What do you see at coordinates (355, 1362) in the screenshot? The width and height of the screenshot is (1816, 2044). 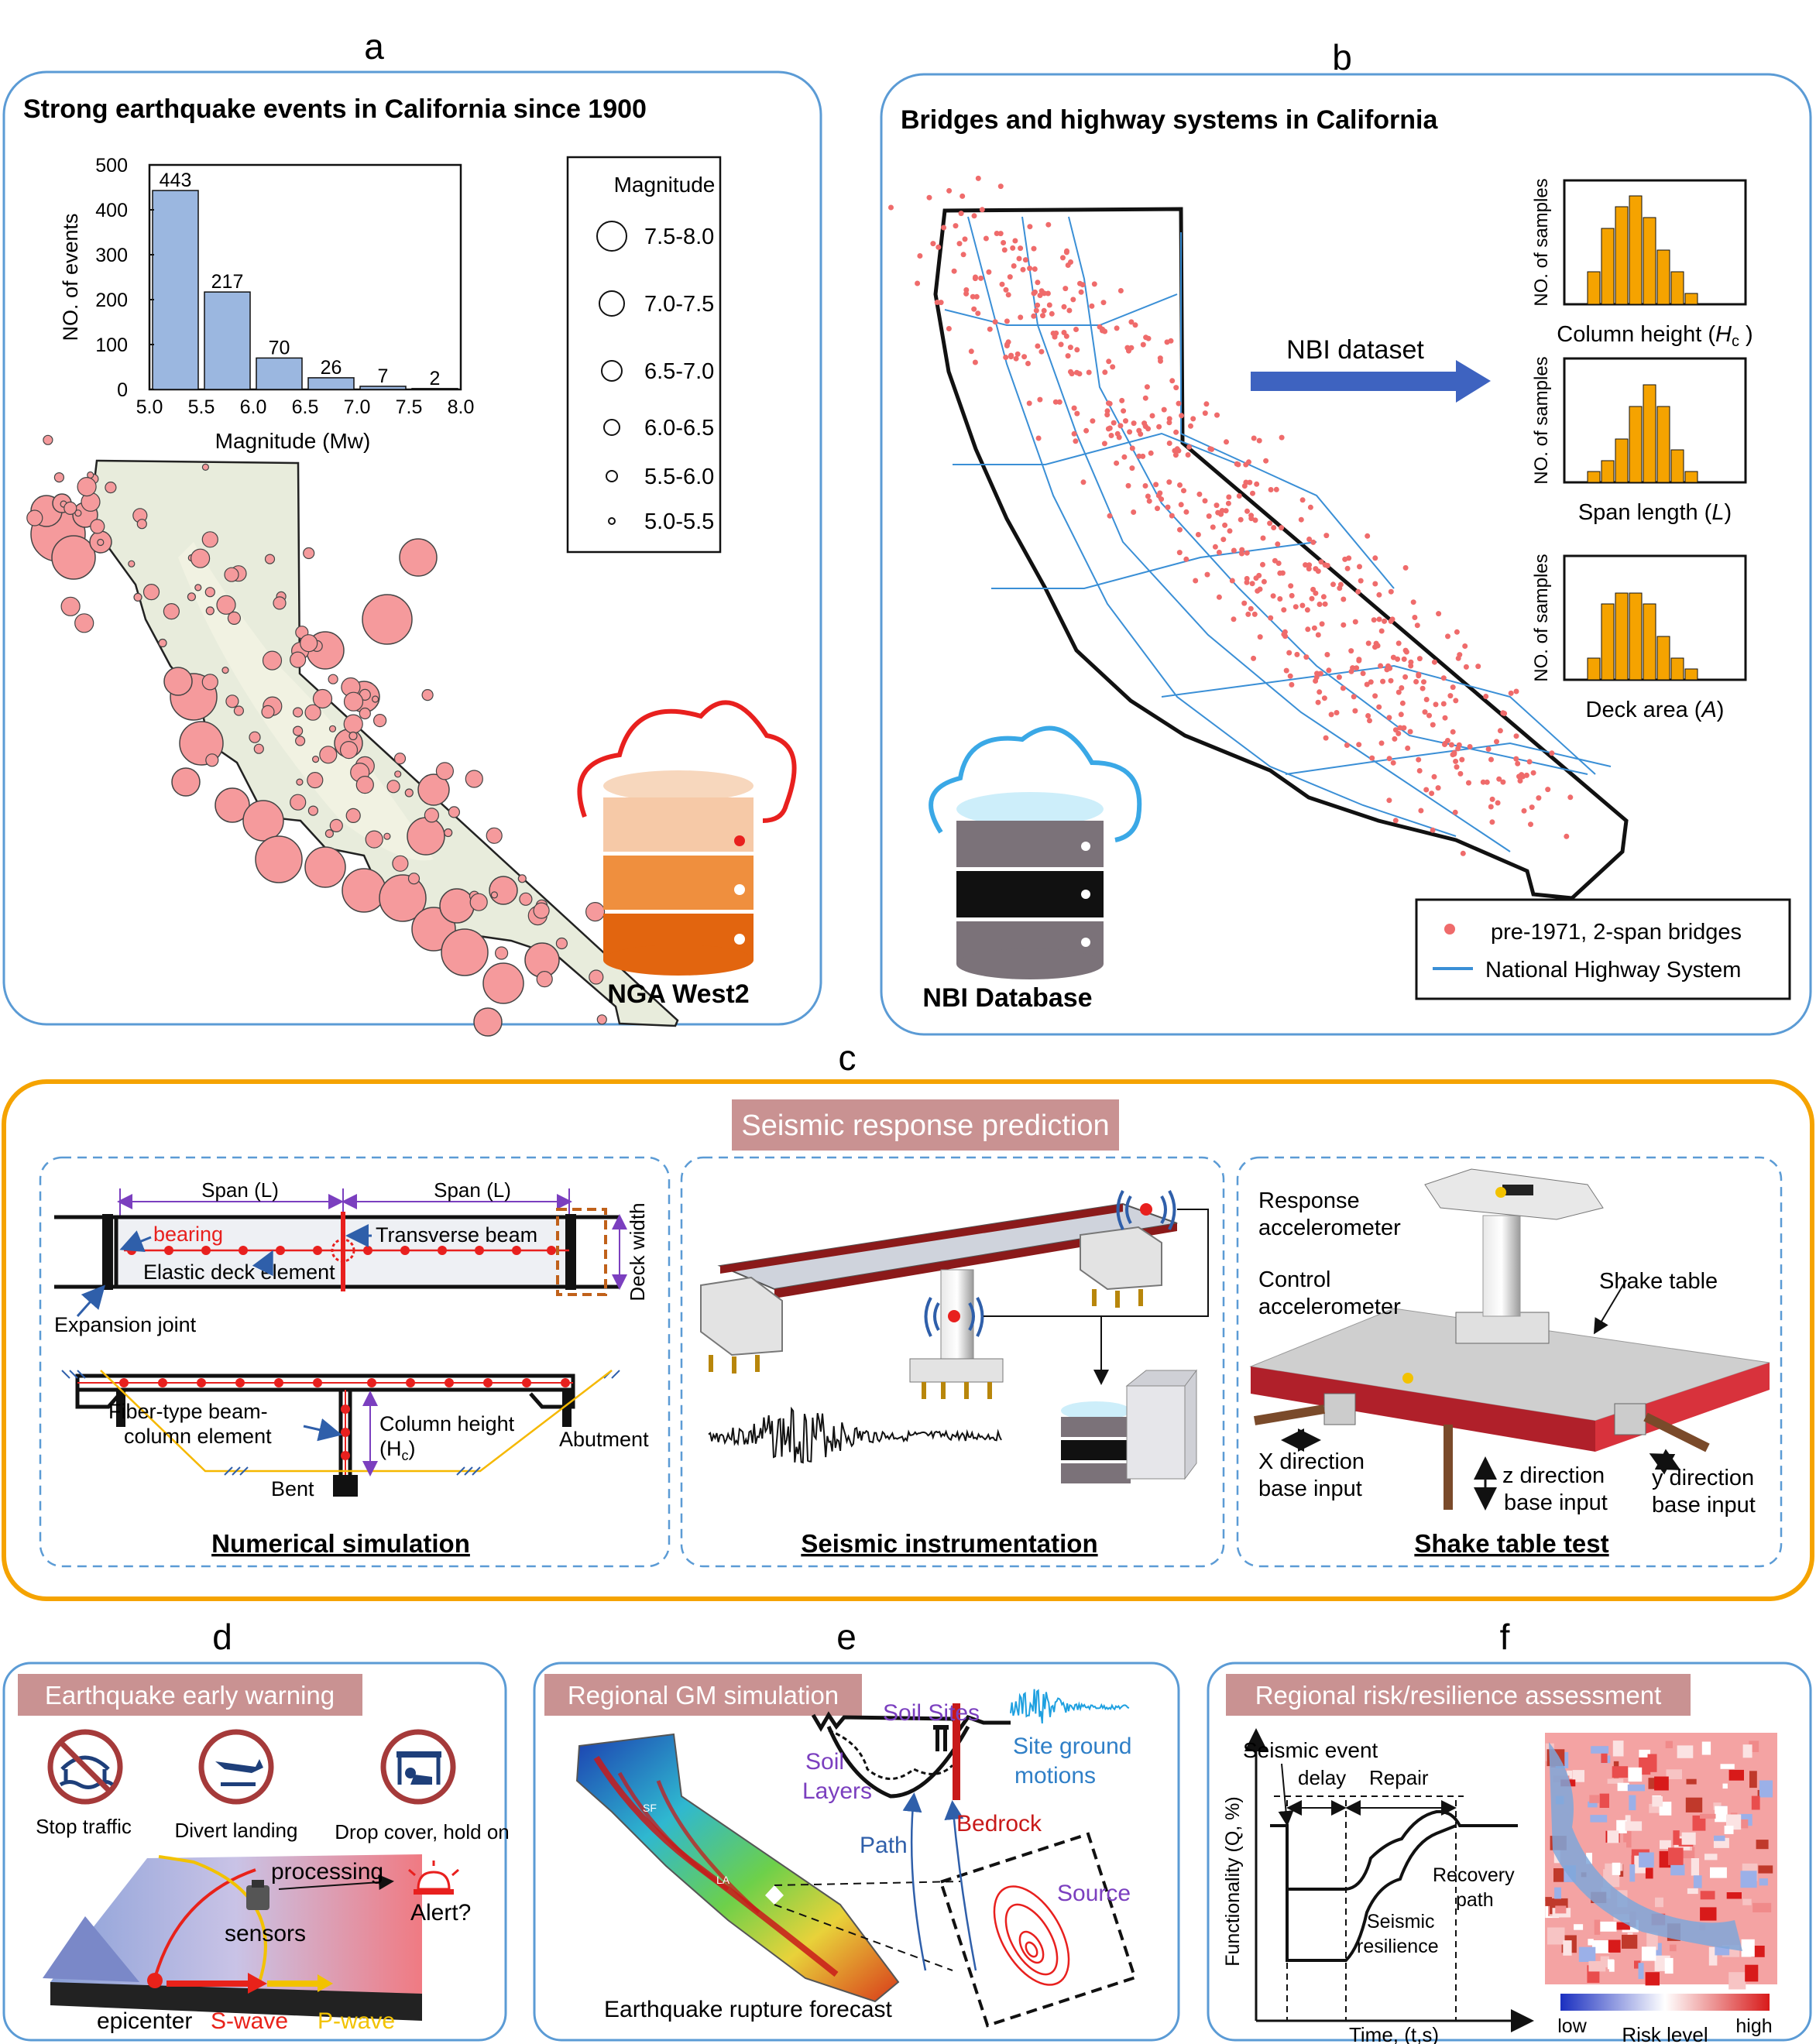 I see `numerical-simulation-box` at bounding box center [355, 1362].